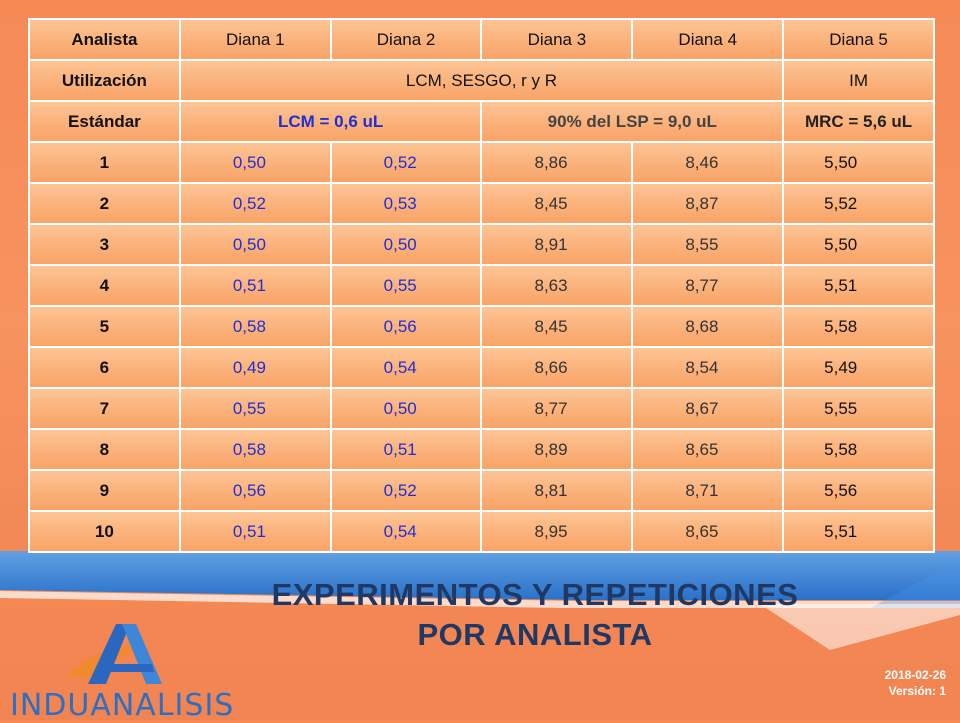 The image size is (960, 723). I want to click on table-row: 1 0,50 0,52 8,86 8,46 5,50, so click(481, 162).